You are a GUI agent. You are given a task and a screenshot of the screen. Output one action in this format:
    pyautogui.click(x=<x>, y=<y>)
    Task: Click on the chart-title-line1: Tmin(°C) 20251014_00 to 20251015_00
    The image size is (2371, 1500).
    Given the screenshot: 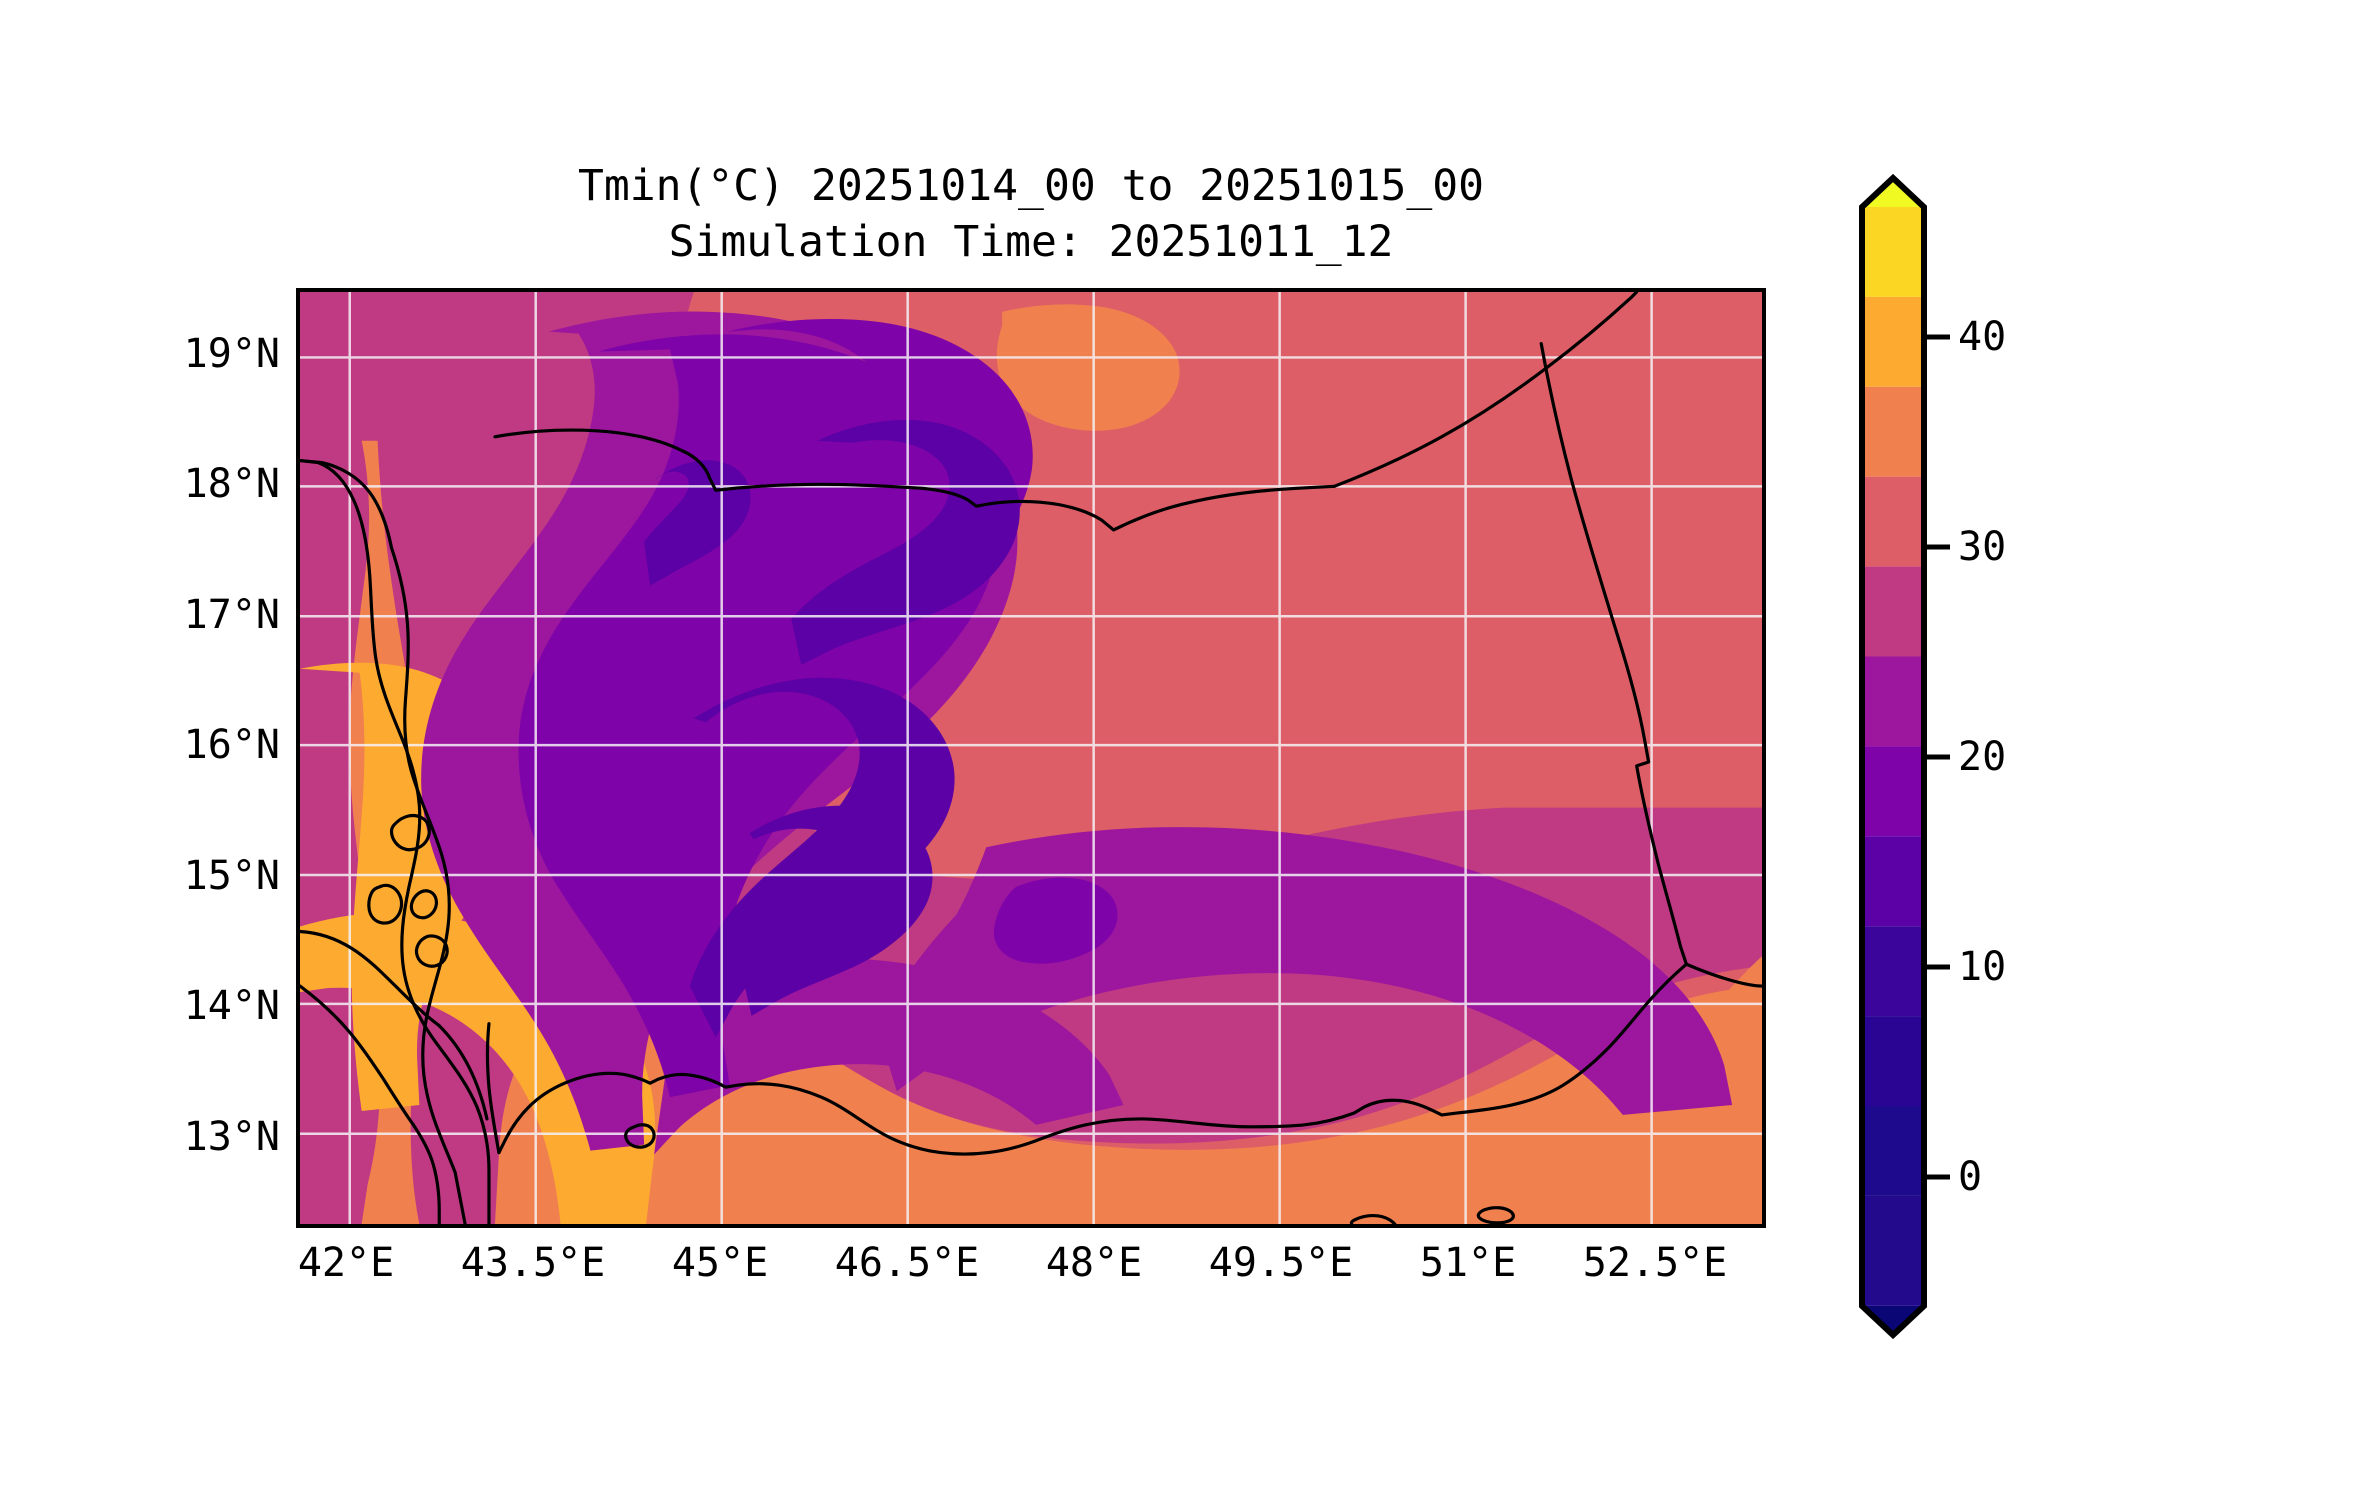 What is the action you would take?
    pyautogui.click(x=1031, y=186)
    